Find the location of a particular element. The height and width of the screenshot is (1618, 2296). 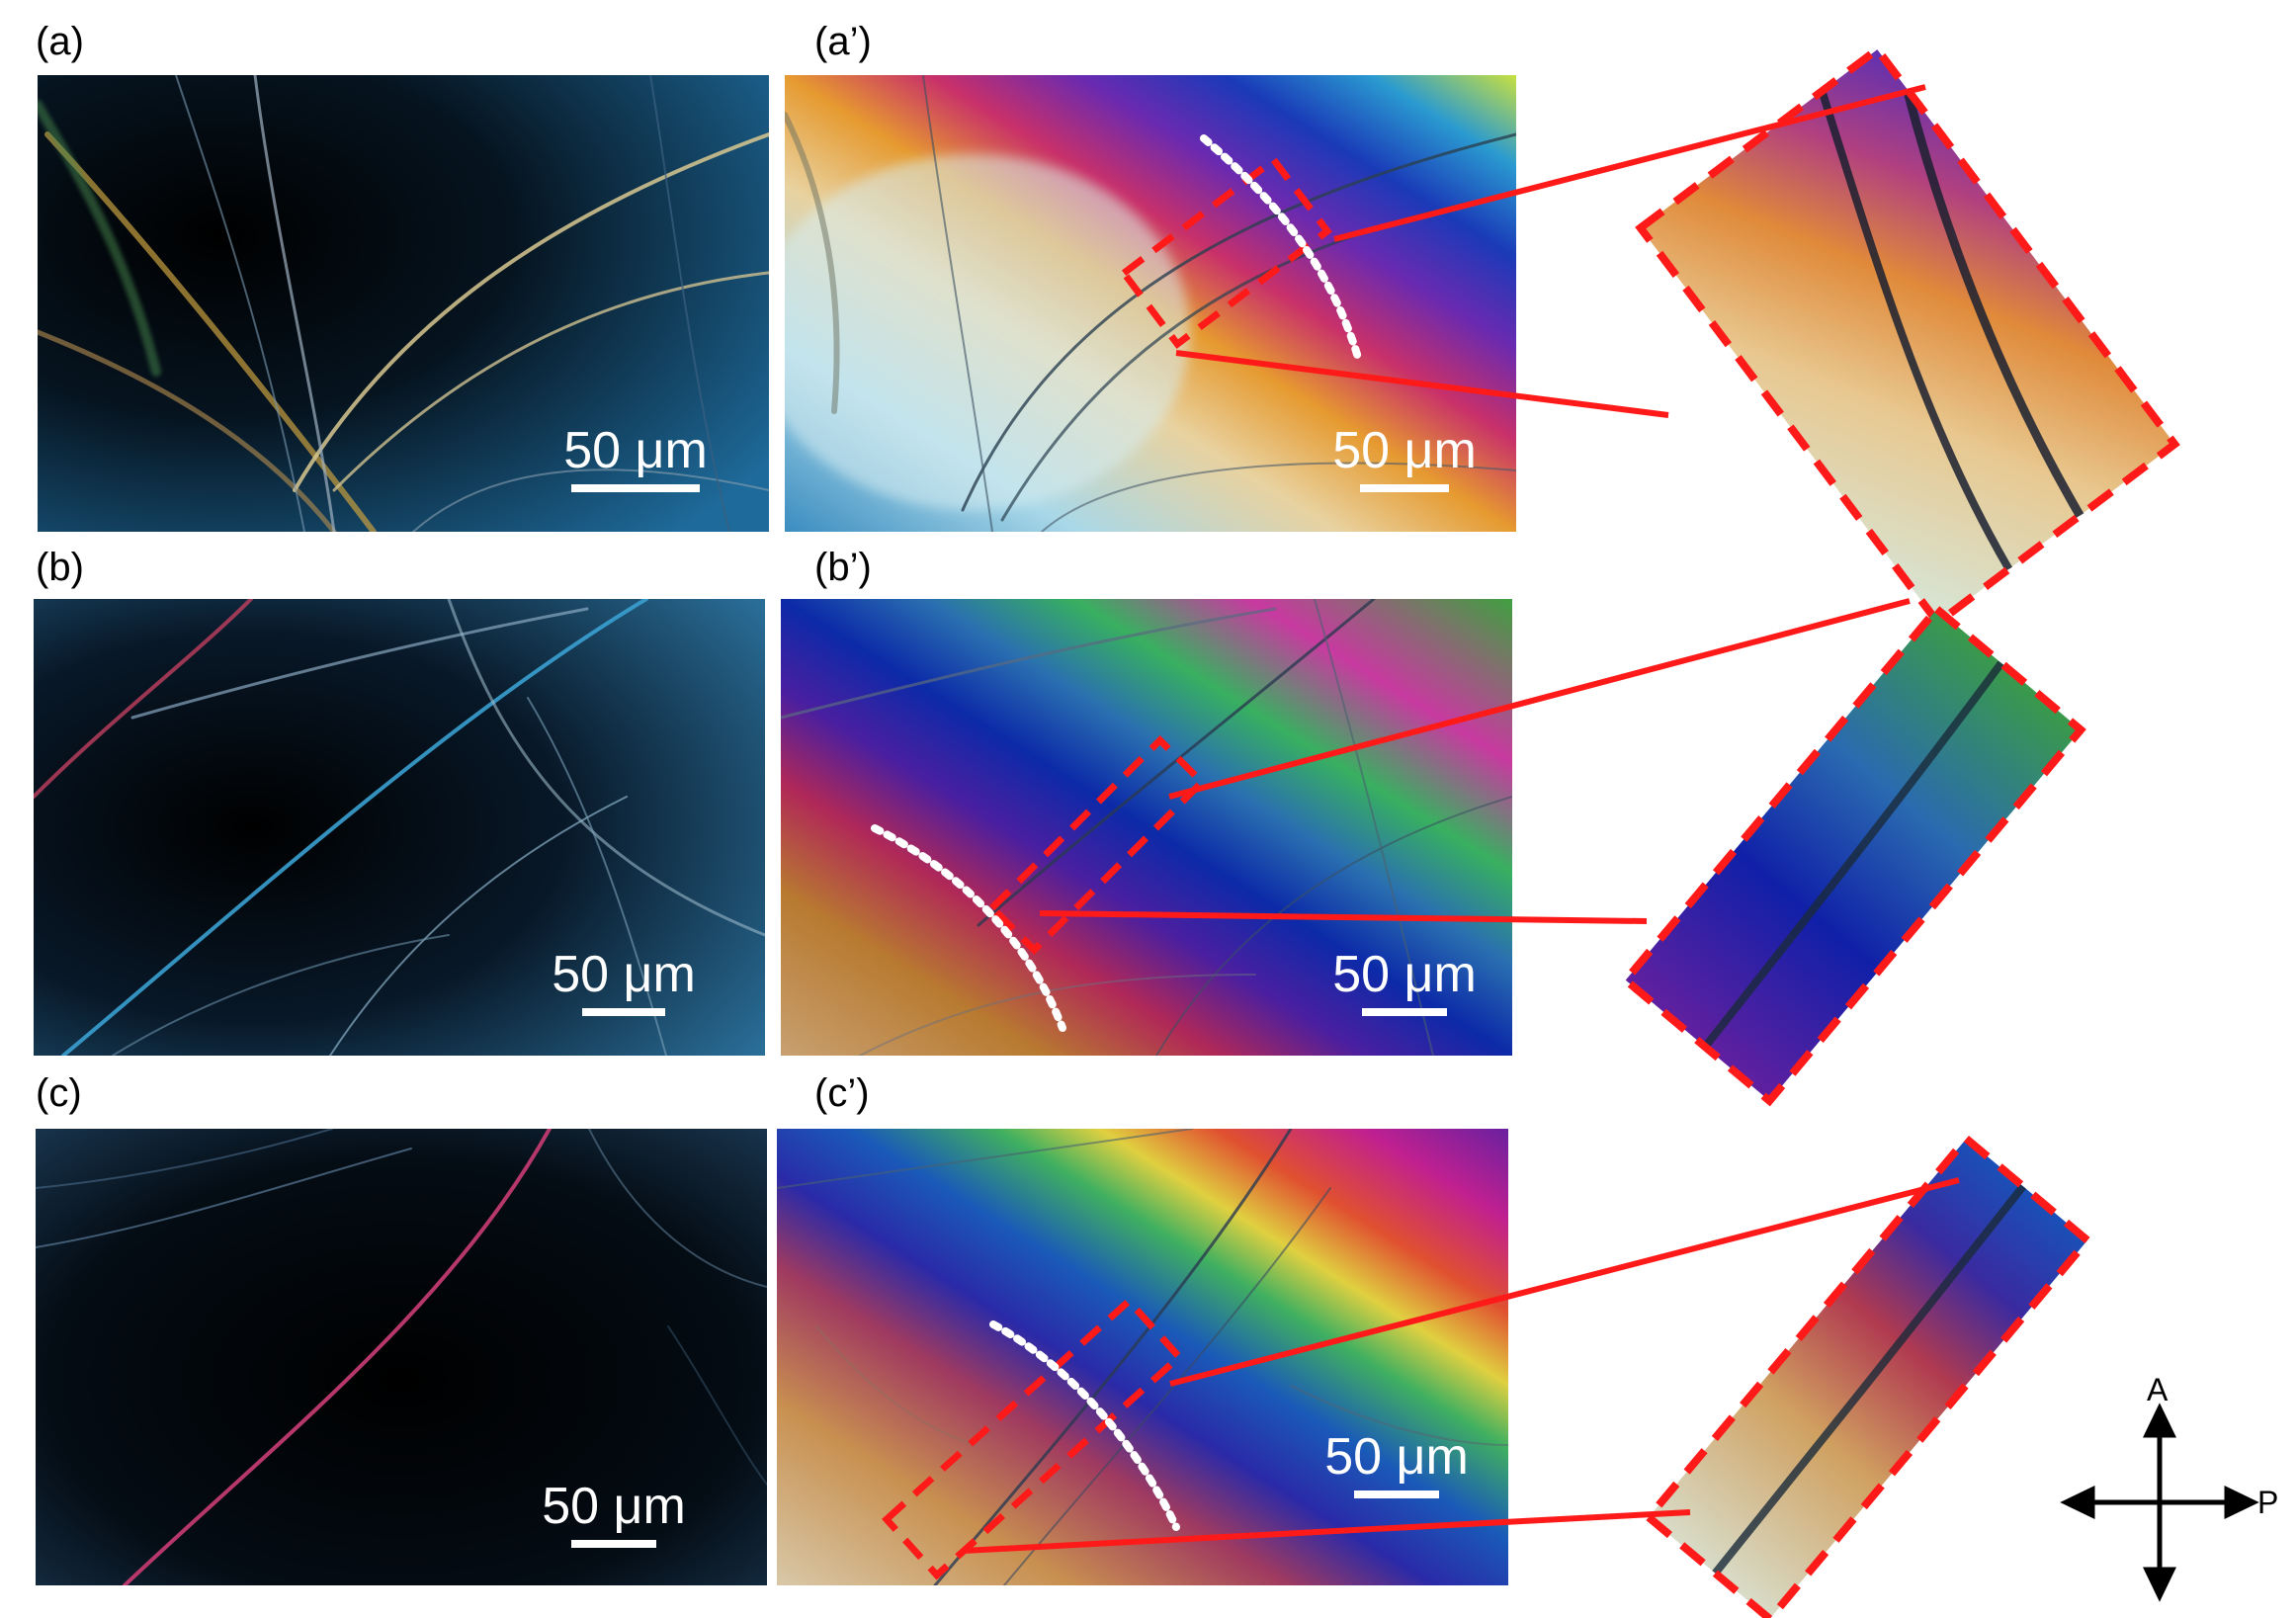

panel-label-b: (b) is located at coordinates (60, 567).